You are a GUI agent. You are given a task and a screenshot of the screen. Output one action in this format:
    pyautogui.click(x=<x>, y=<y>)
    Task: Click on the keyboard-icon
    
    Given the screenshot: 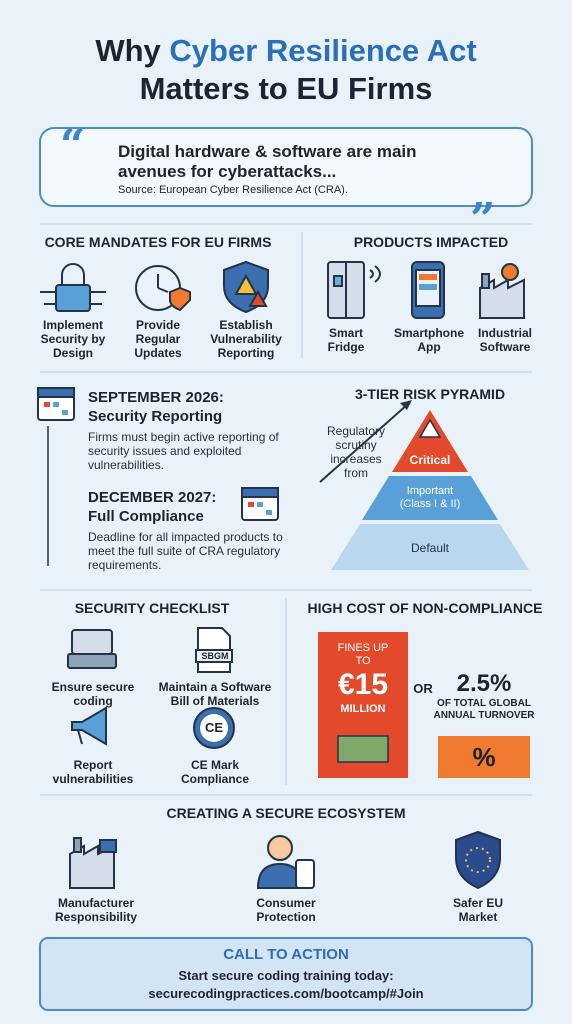 What is the action you would take?
    pyautogui.click(x=92, y=649)
    